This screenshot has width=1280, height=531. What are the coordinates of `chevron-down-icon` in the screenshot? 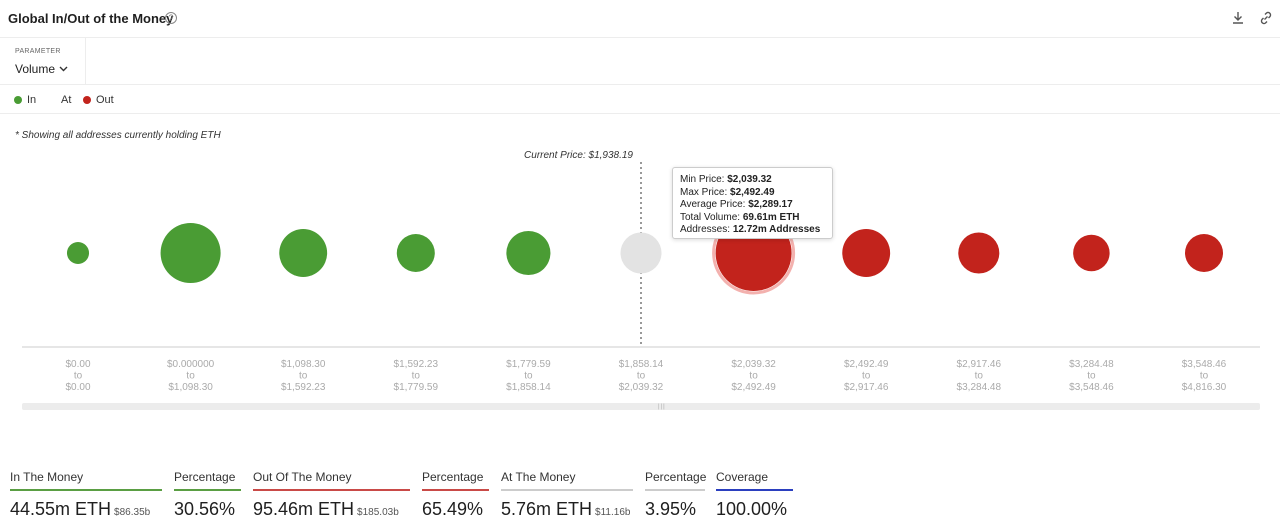 It's located at (63, 69).